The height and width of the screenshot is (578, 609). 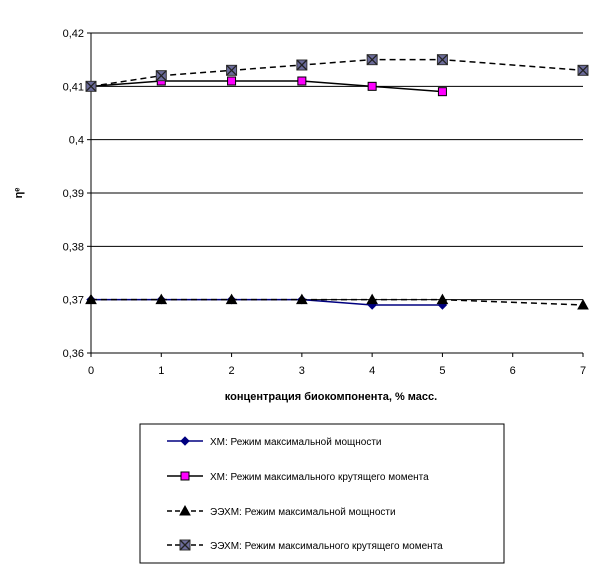 What do you see at coordinates (583, 371) in the screenshot?
I see `x-tick-label: 7` at bounding box center [583, 371].